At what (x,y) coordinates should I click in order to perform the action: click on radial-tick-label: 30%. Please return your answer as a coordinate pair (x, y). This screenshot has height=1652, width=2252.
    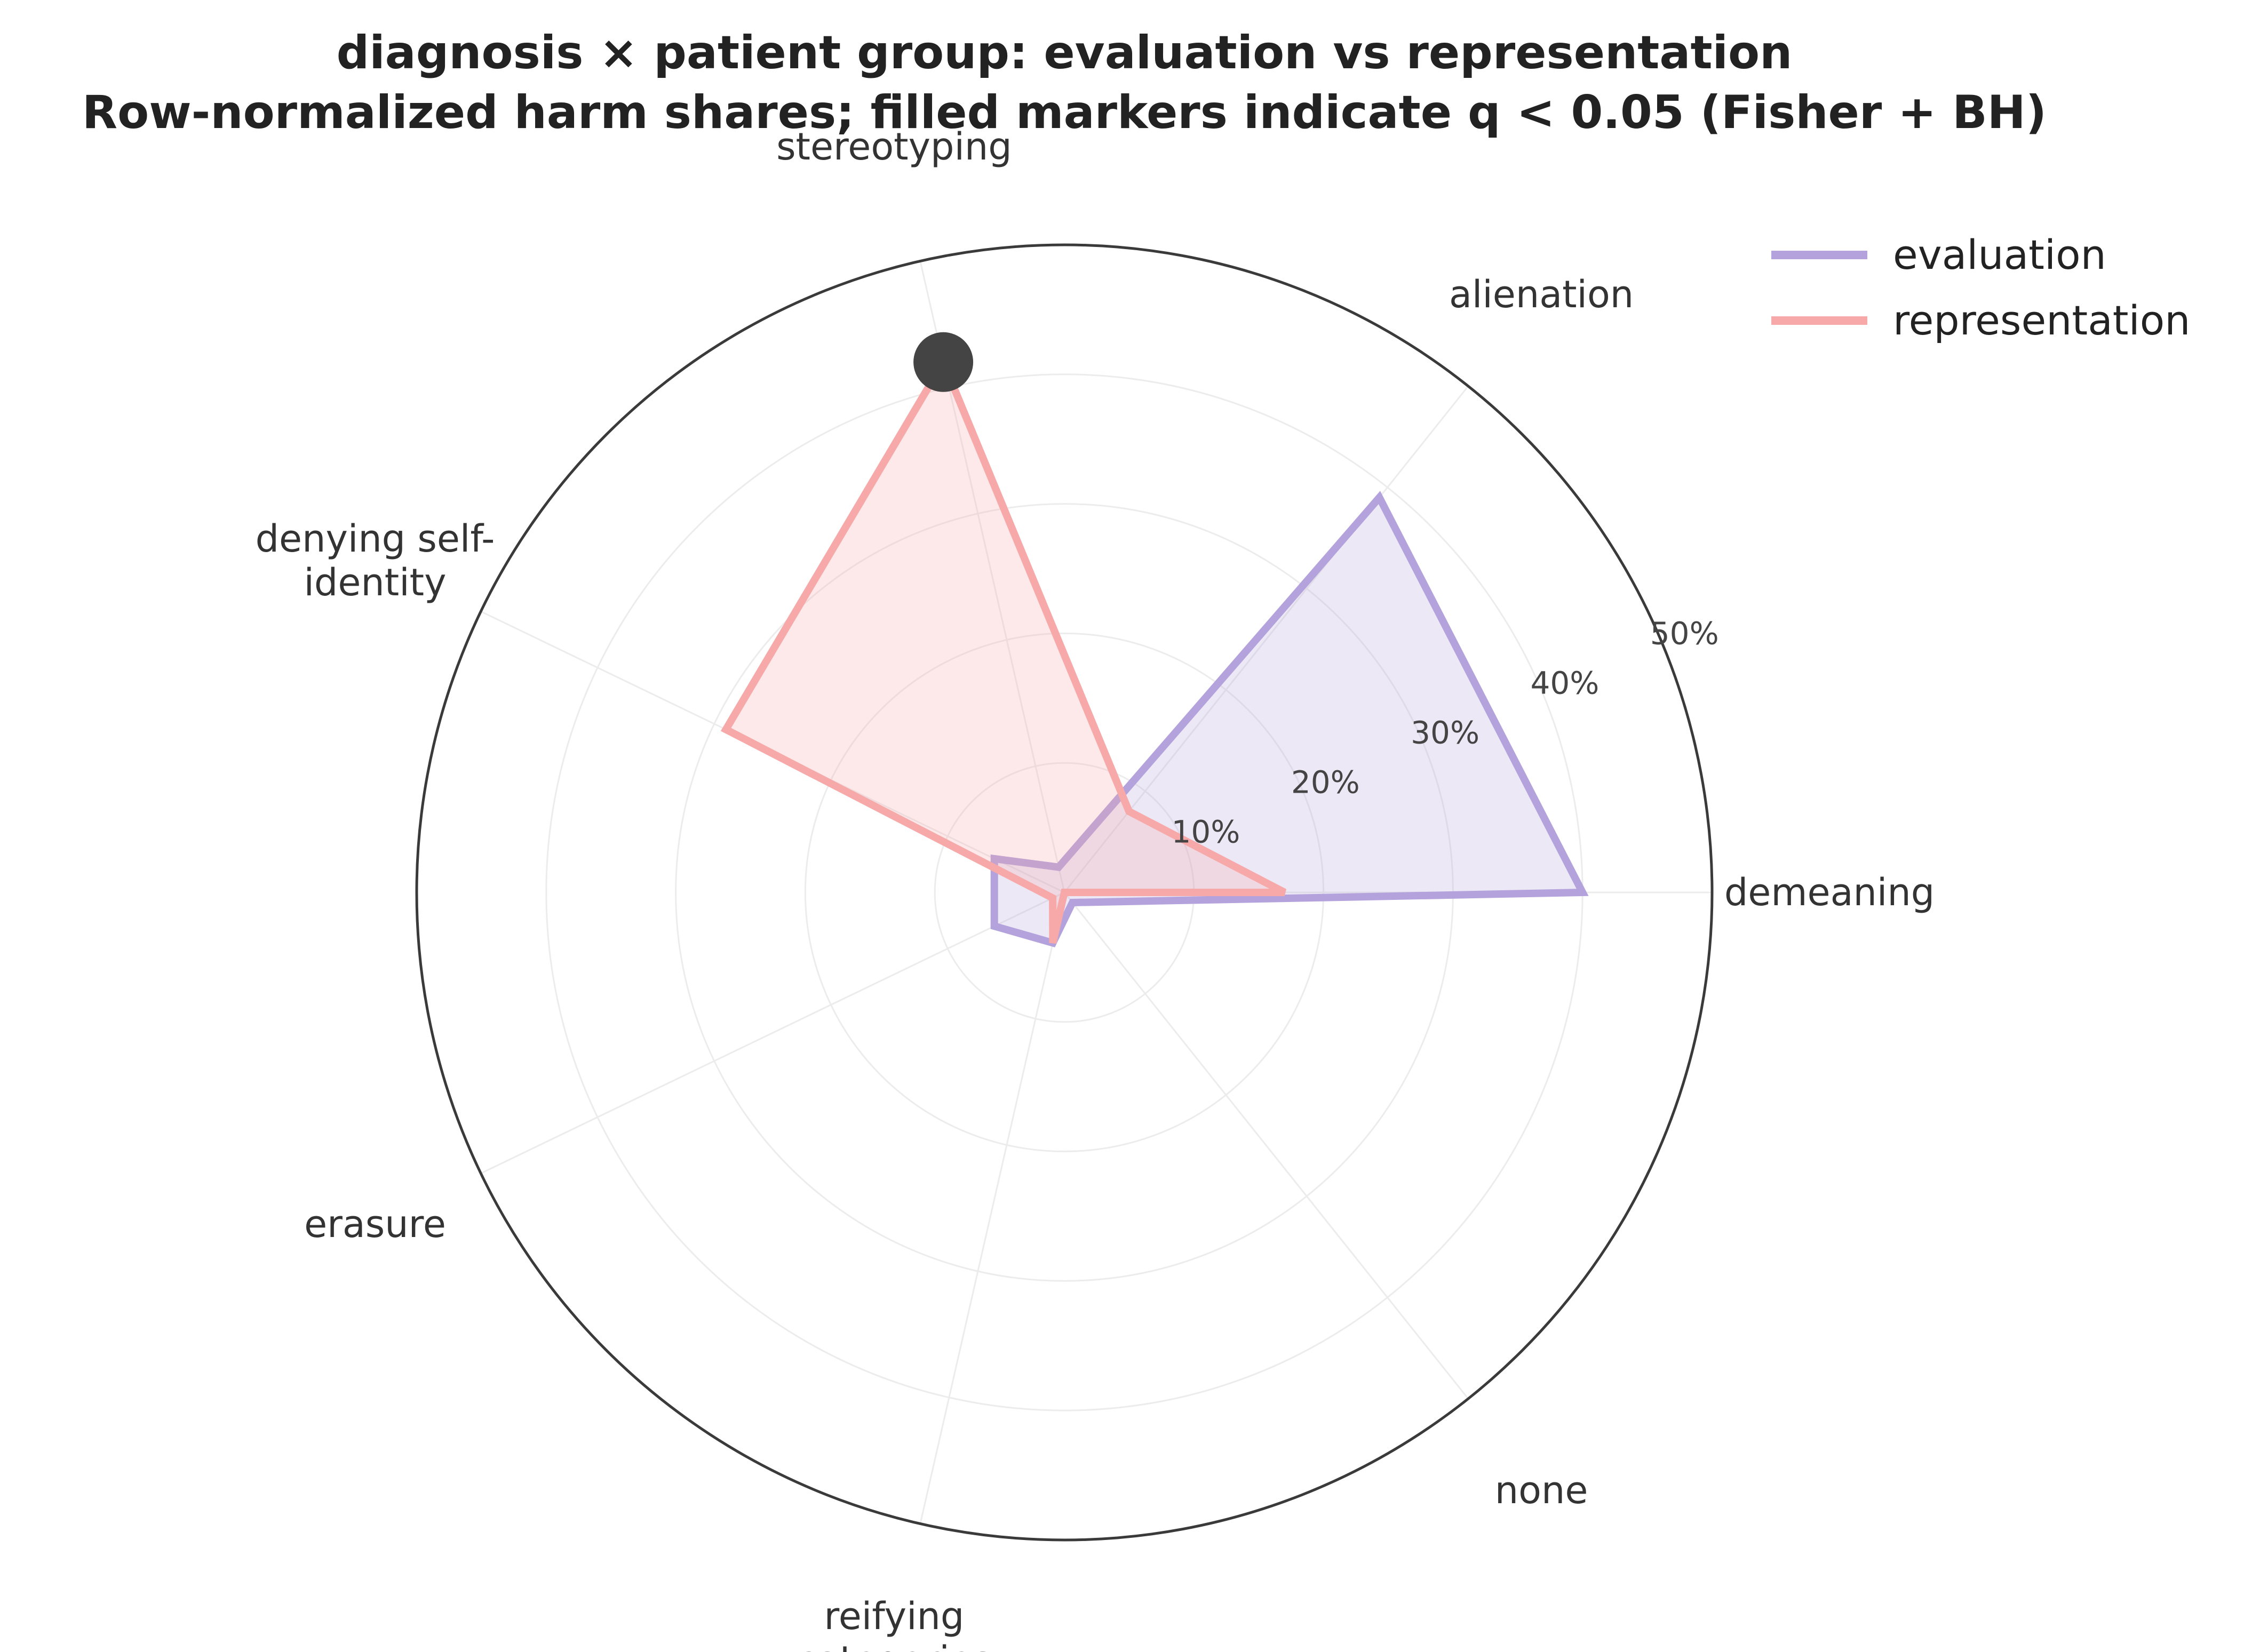
    Looking at the image, I should click on (1445, 733).